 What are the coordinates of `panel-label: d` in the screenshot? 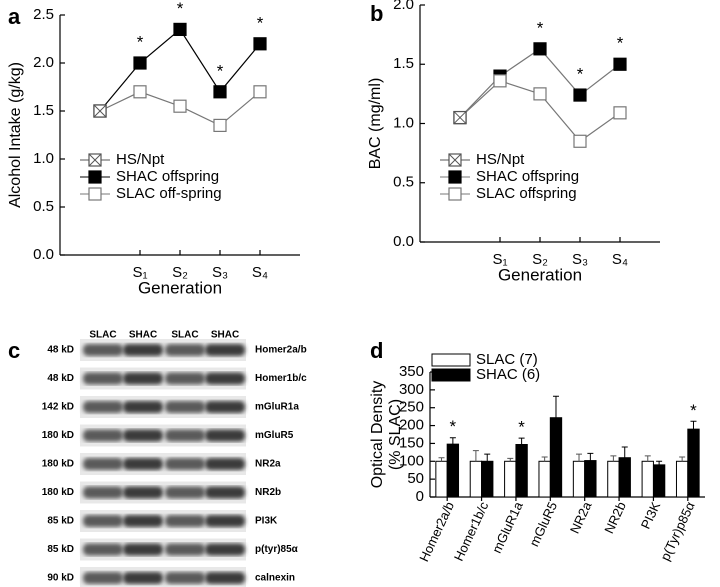 It's located at (376, 350).